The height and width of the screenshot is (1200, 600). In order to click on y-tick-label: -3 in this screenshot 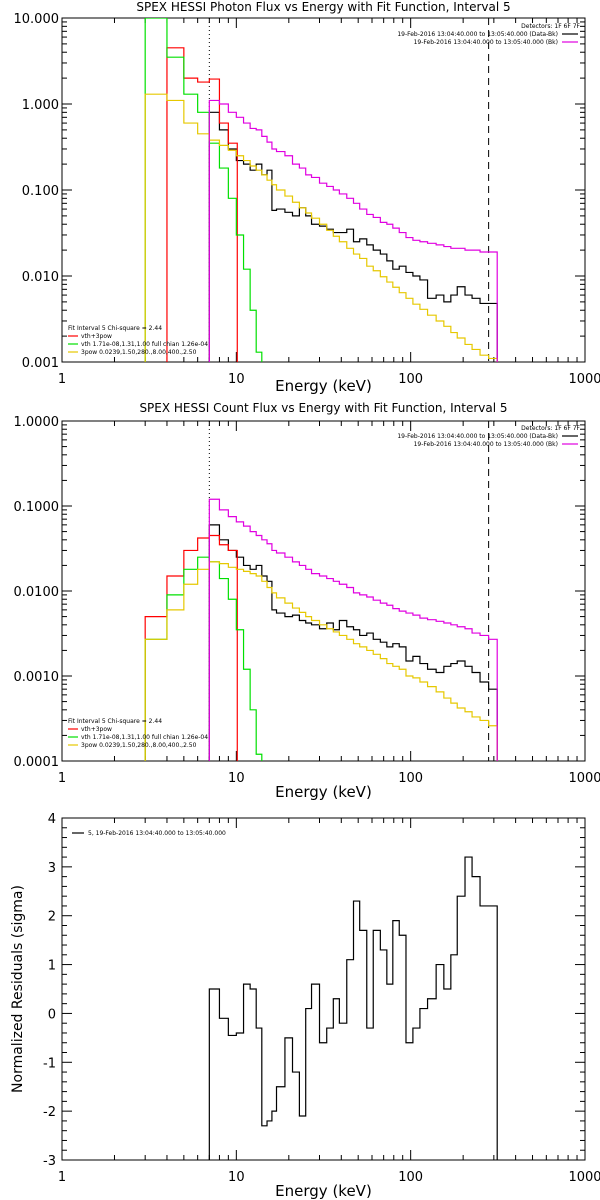, I will do `click(49, 1161)`.